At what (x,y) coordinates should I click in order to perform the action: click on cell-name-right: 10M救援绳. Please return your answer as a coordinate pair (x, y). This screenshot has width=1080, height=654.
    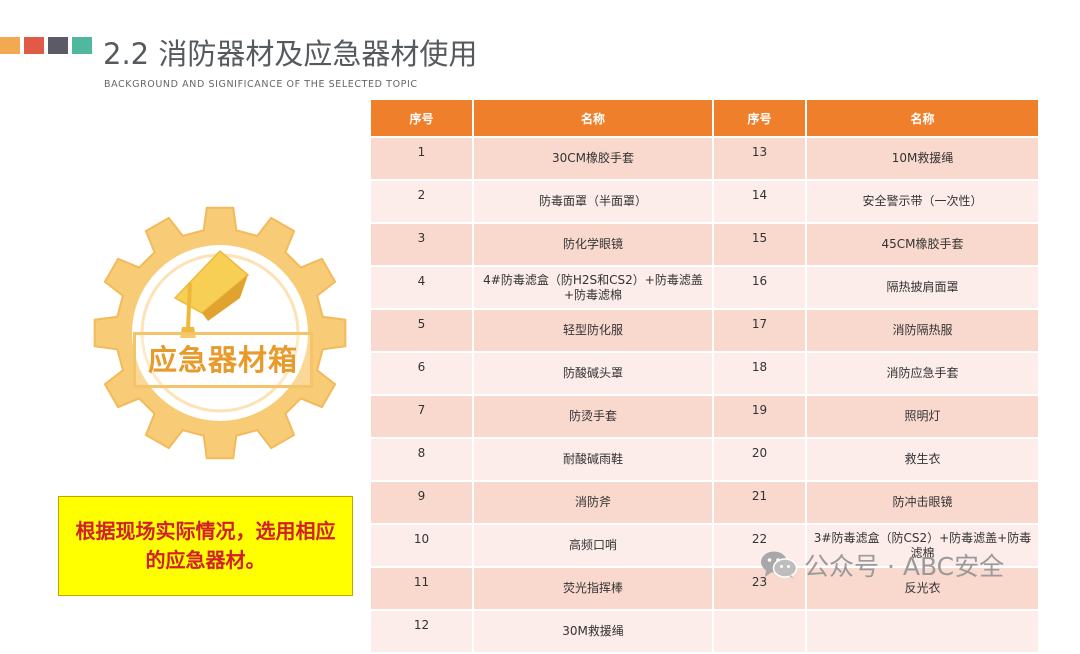
    Looking at the image, I should click on (922, 159).